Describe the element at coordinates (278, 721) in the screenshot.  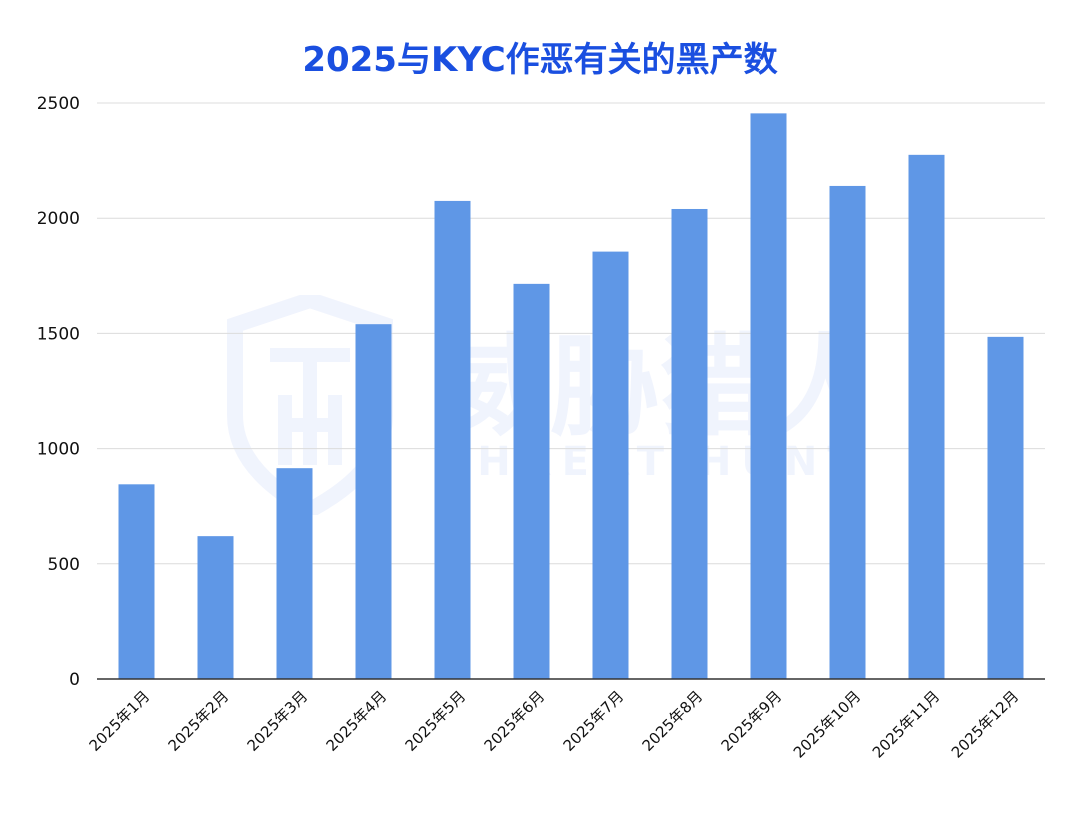
I see `x-tick-label: 2025年3月` at that location.